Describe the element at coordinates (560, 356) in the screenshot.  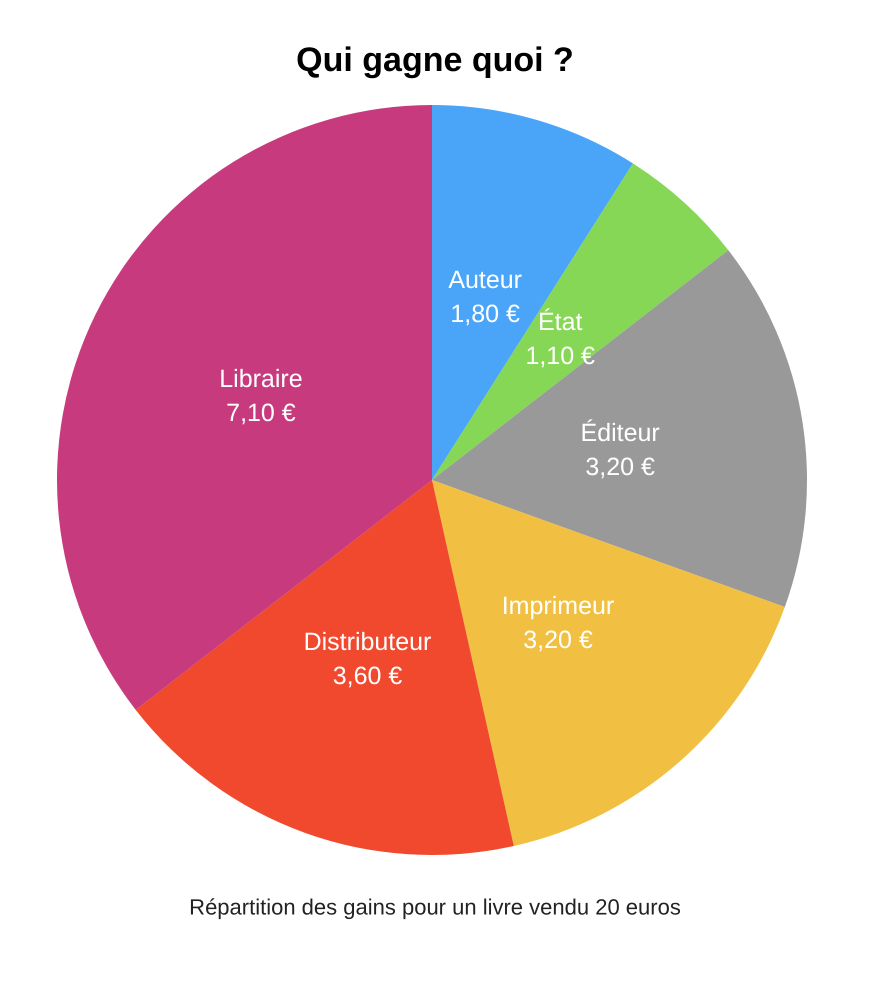
I see `data-label: 1,10 €` at that location.